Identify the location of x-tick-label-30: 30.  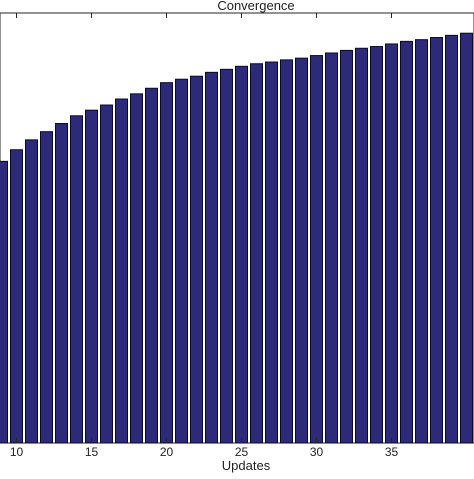
(317, 452).